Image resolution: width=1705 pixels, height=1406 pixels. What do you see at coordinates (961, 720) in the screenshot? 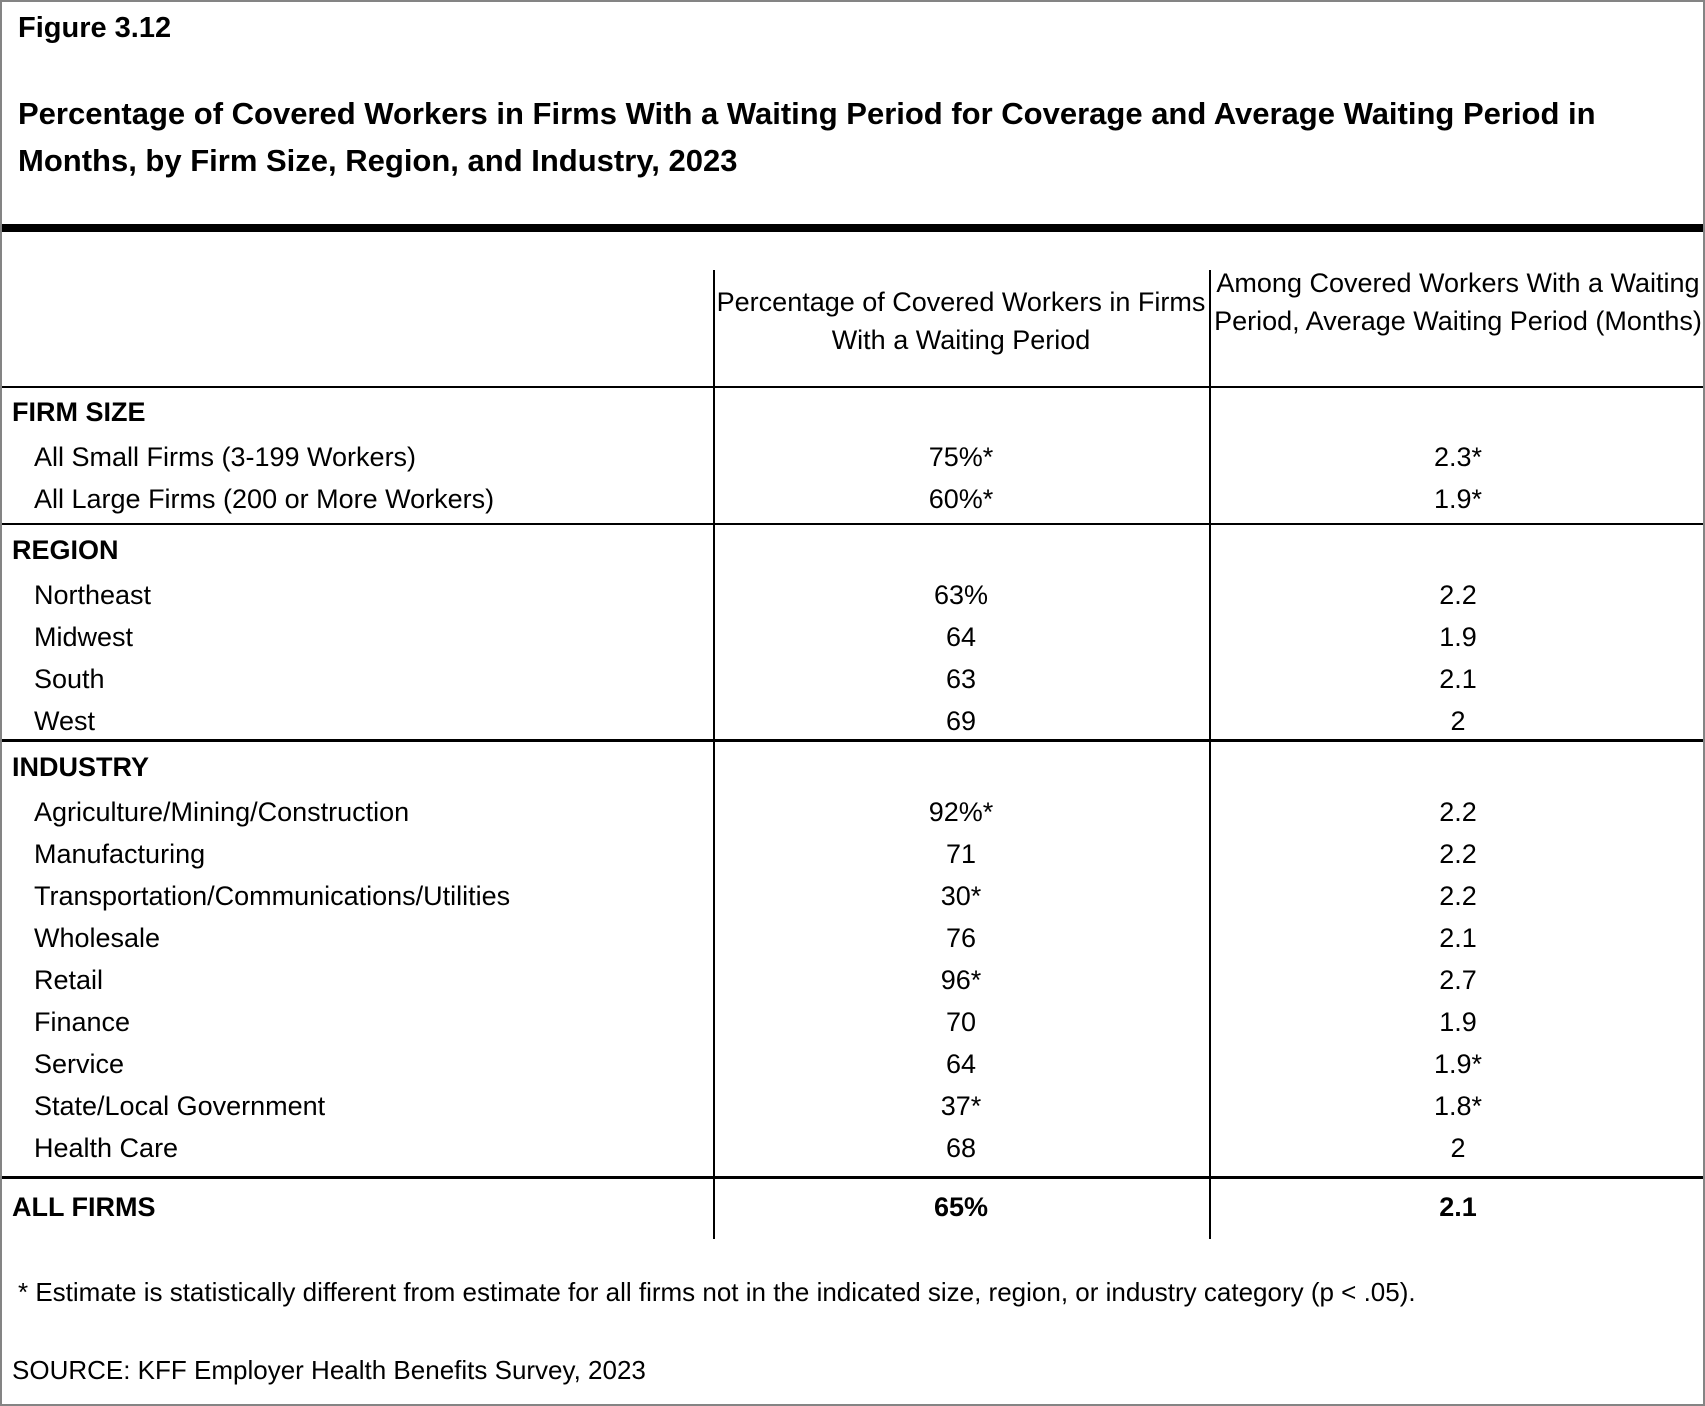
I see `pct-value: 69` at bounding box center [961, 720].